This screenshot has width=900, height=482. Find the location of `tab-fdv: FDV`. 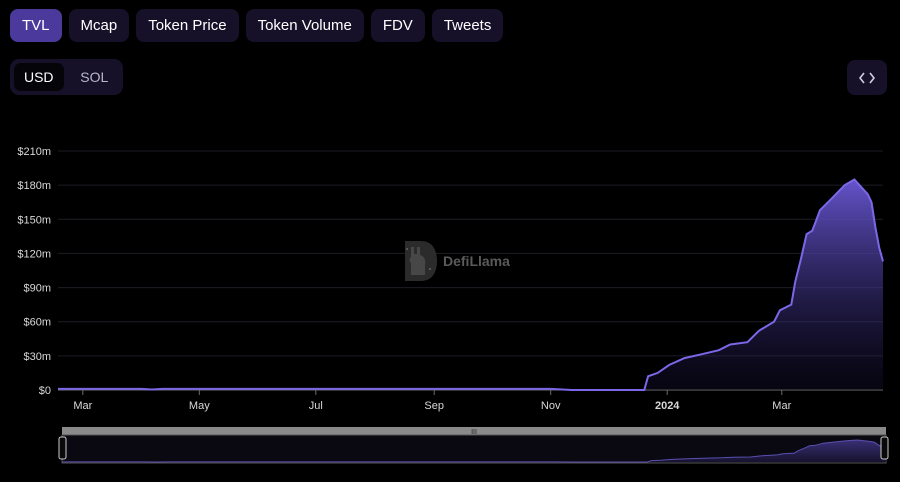

tab-fdv: FDV is located at coordinates (397, 25).